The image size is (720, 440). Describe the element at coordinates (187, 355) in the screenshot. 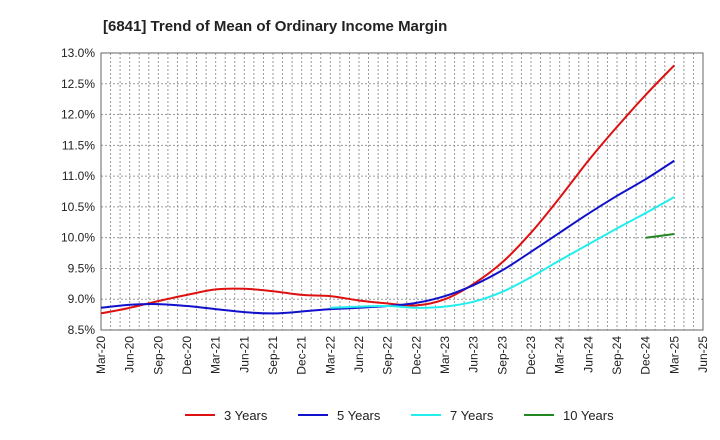

I see `x-tick-label: Dec-20` at that location.